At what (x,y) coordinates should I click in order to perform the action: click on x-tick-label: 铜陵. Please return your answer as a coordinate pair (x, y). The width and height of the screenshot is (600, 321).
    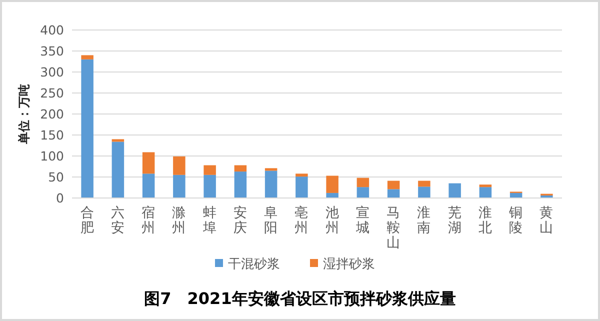
    Looking at the image, I should click on (516, 220).